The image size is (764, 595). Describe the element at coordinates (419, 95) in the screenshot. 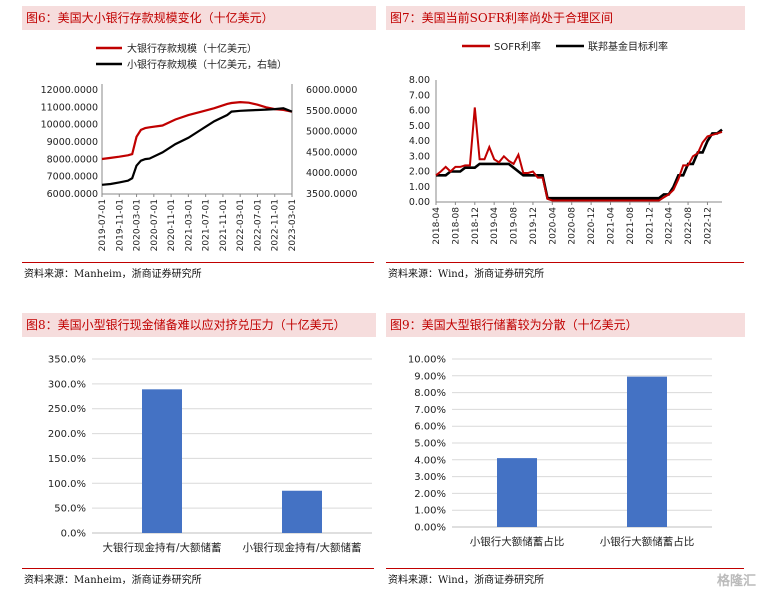

I see `y-tick-label: 7.00` at that location.